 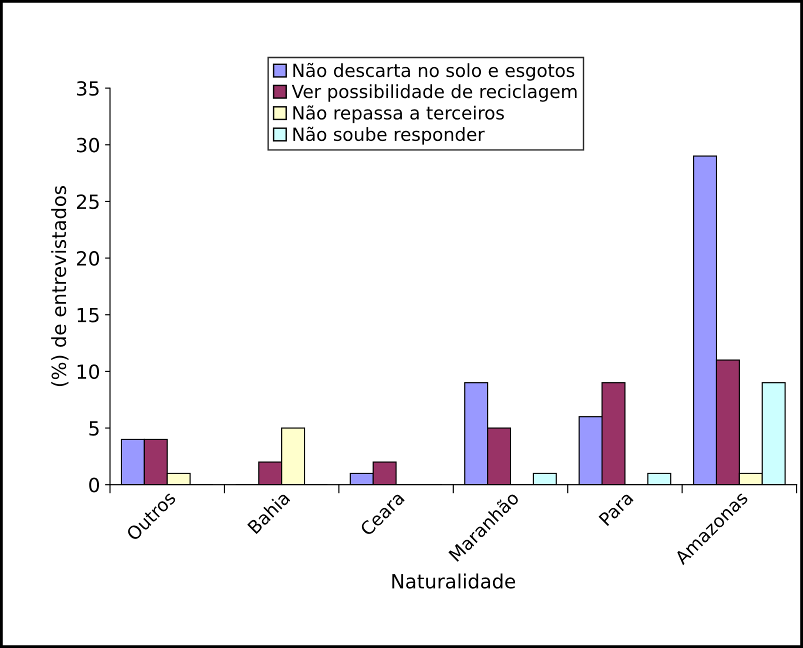 What do you see at coordinates (88, 145) in the screenshot?
I see `y-tick-label: 30` at bounding box center [88, 145].